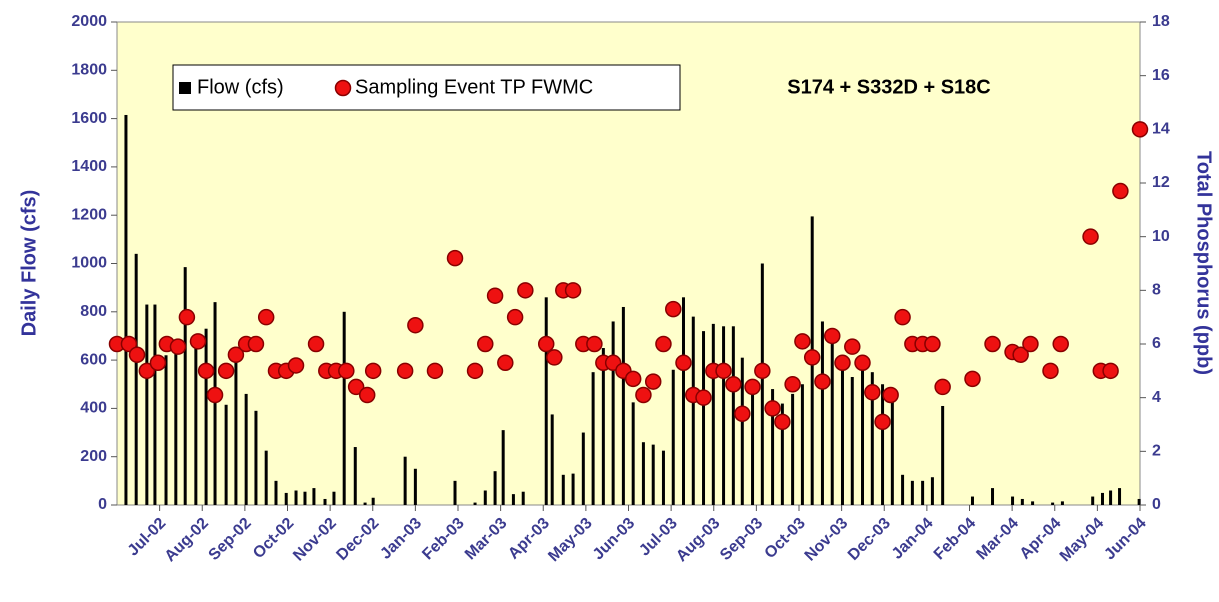  What do you see at coordinates (955, 539) in the screenshot?
I see `x-tick-label: Feb-04` at bounding box center [955, 539].